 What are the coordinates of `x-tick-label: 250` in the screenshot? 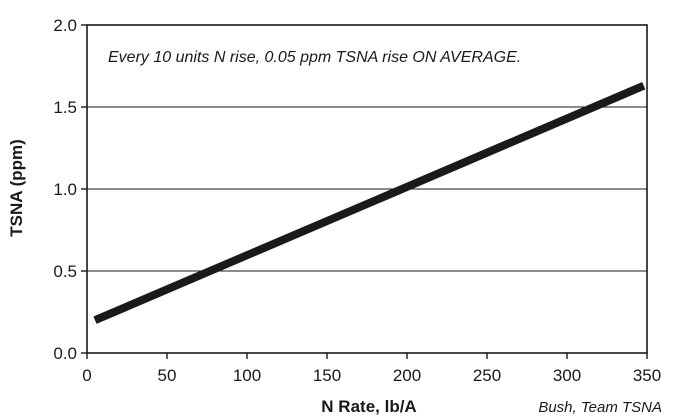 It's located at (487, 375).